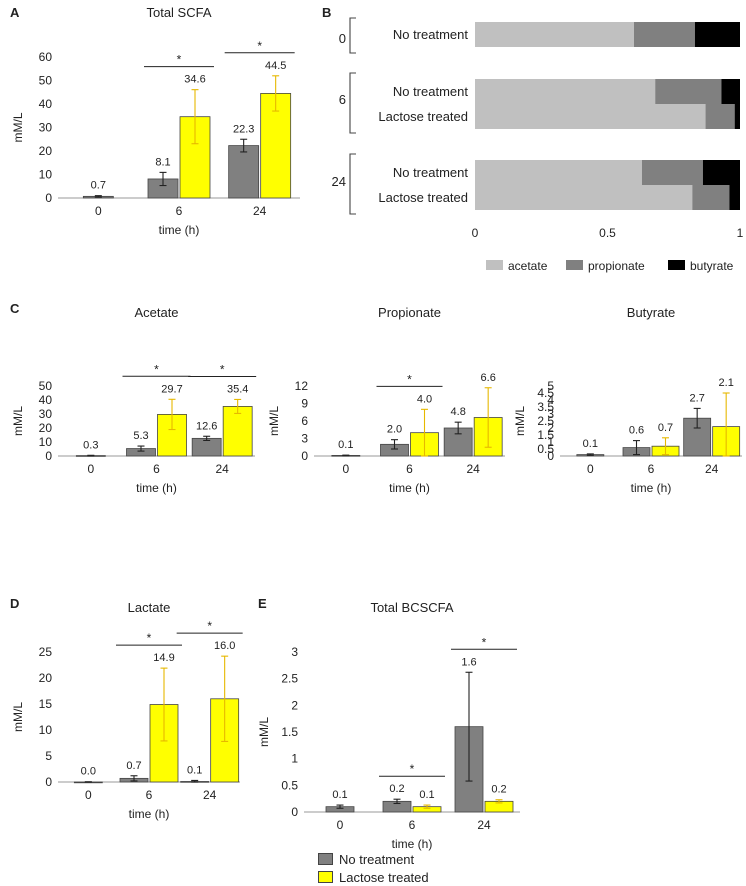 Image resolution: width=746 pixels, height=886 pixels. What do you see at coordinates (289, 785) in the screenshot?
I see `y-tick-label: 0.5` at bounding box center [289, 785].